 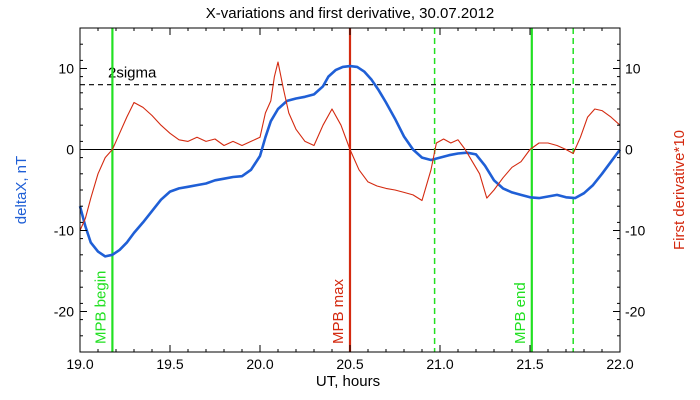 What do you see at coordinates (132, 73) in the screenshot?
I see `threshold-label: 2sigma` at bounding box center [132, 73].